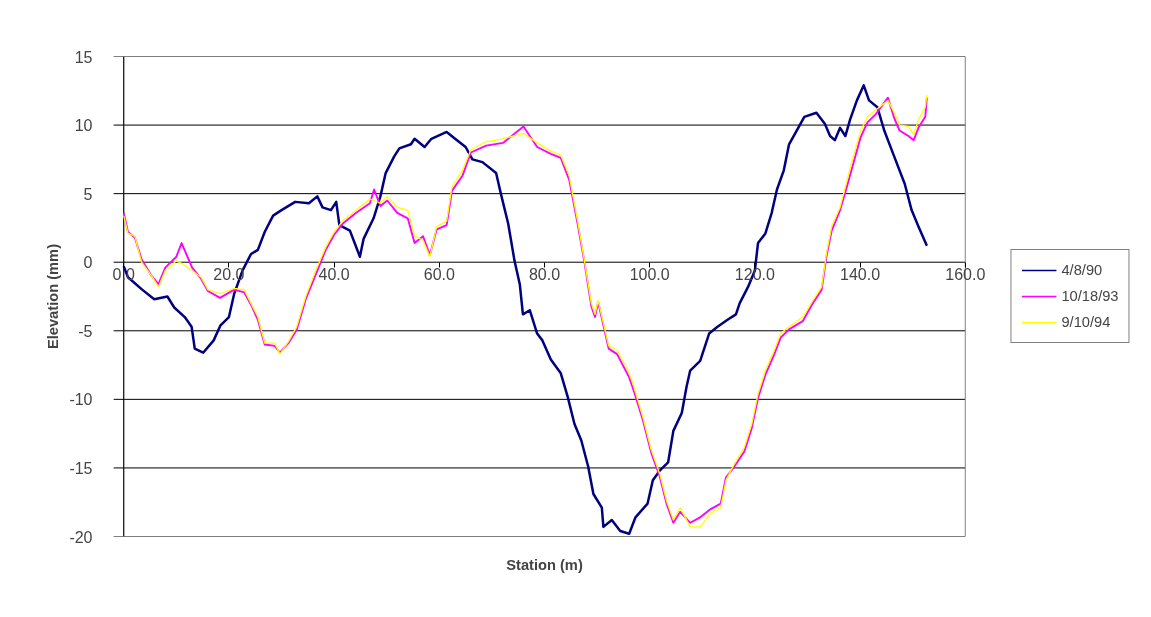 Image resolution: width=1151 pixels, height=617 pixels. What do you see at coordinates (649, 275) in the screenshot?
I see `x-tick-label: 100.0` at bounding box center [649, 275].